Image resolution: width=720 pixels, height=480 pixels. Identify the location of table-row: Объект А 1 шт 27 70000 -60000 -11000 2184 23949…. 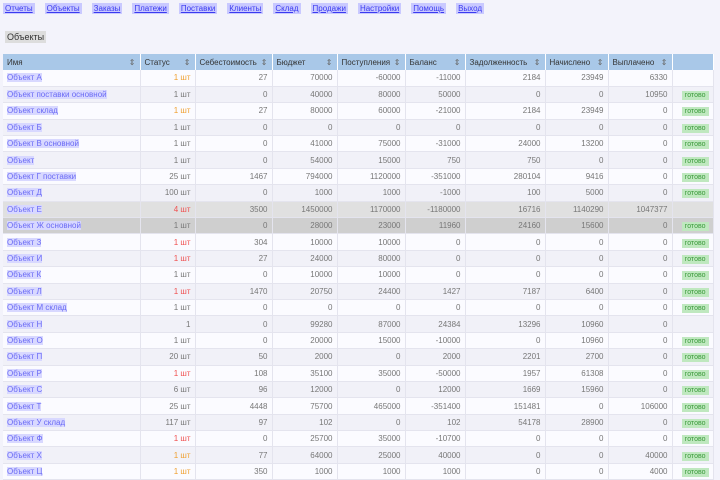
(358, 78).